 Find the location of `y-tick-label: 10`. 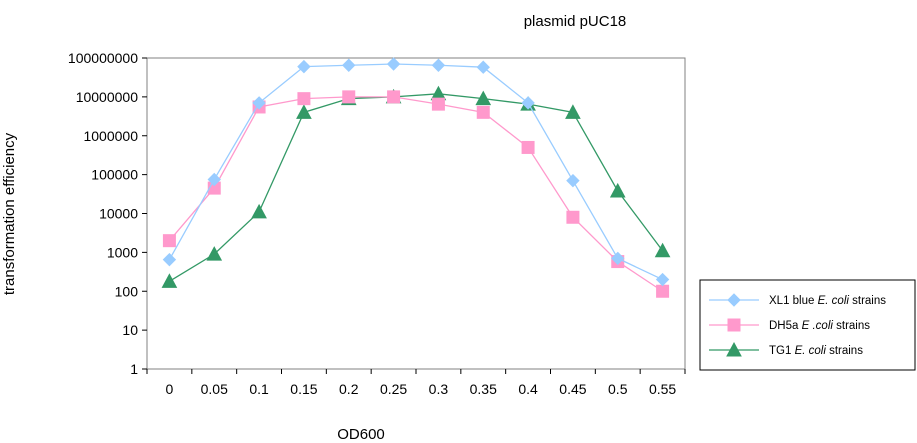

y-tick-label: 10 is located at coordinates (130, 330).